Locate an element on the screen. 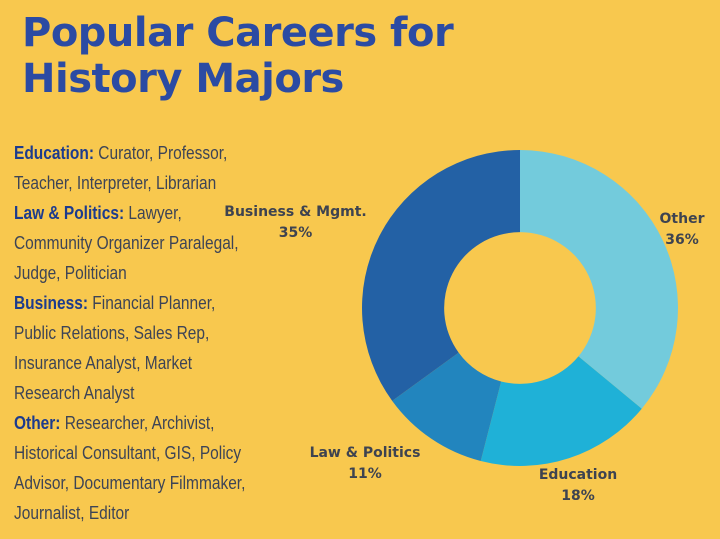  career-category-label: Business: is located at coordinates (51, 303).